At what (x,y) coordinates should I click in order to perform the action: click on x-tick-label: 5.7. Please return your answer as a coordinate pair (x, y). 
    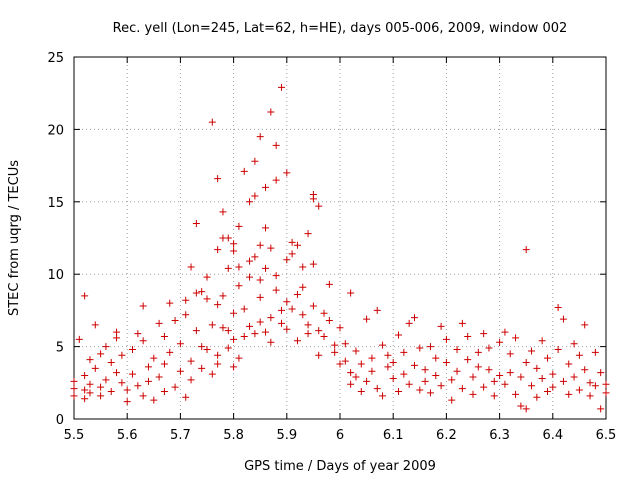
    Looking at the image, I should click on (180, 435).